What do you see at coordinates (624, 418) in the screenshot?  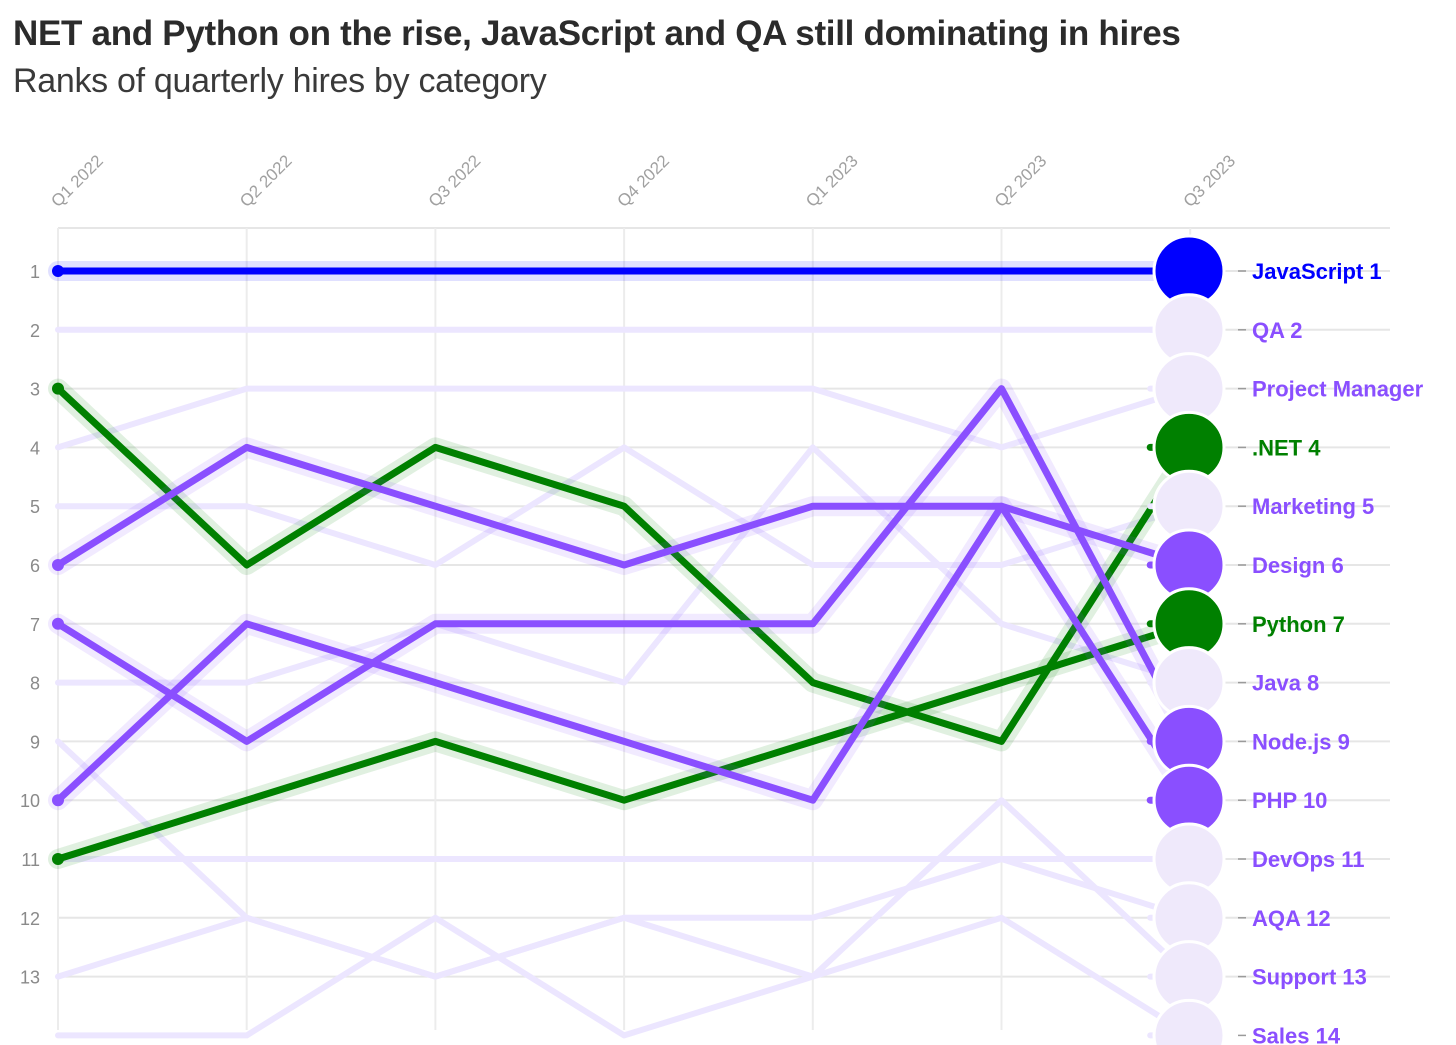 I see `series-line-project-manager` at bounding box center [624, 418].